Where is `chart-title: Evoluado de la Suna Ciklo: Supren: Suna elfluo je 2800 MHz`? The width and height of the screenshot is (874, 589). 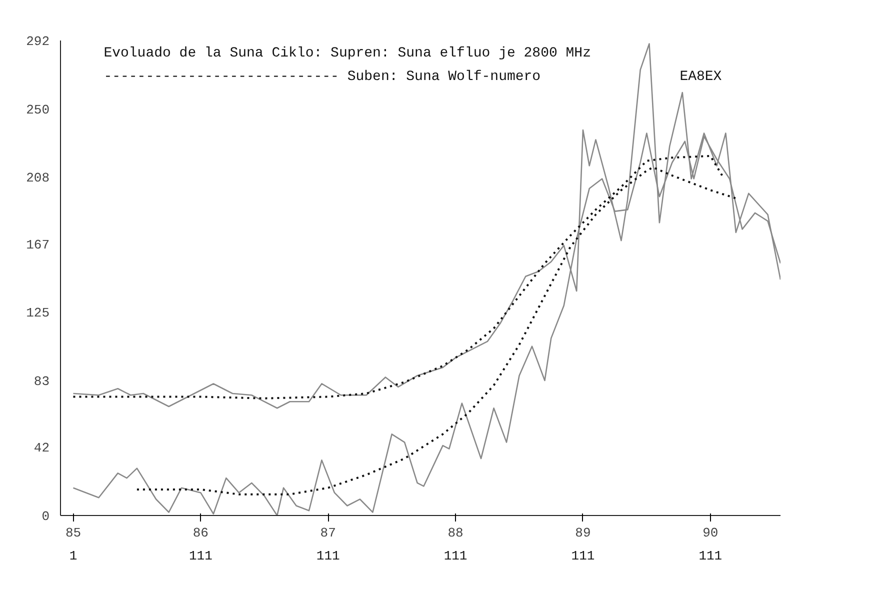 chart-title: Evoluado de la Suna Ciklo: Supren: Suna elfluo je 2800 MHz is located at coordinates (347, 53).